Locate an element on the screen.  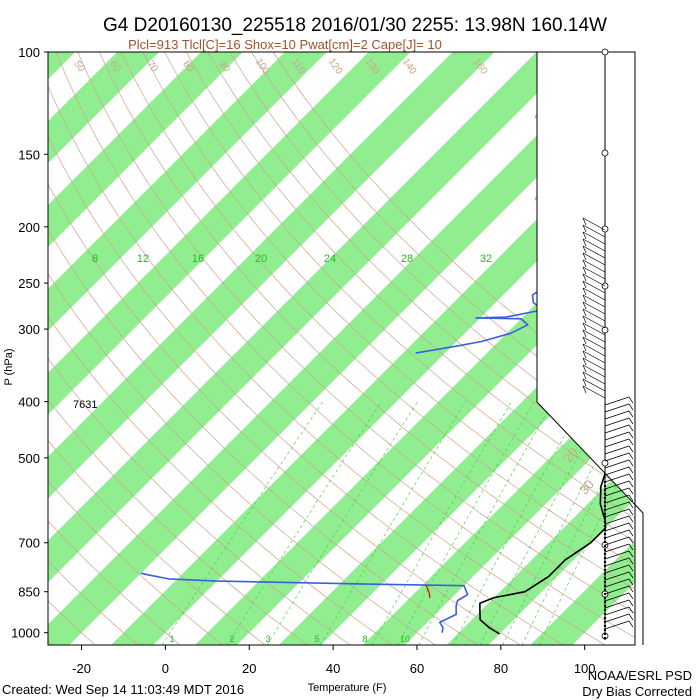
y-tick-label: 150 is located at coordinates (29, 154).